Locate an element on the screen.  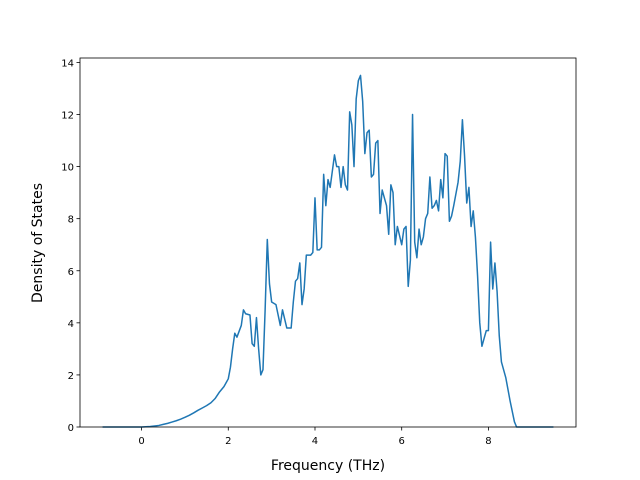
x-axis-label: Frequency (THz) is located at coordinates (328, 466).